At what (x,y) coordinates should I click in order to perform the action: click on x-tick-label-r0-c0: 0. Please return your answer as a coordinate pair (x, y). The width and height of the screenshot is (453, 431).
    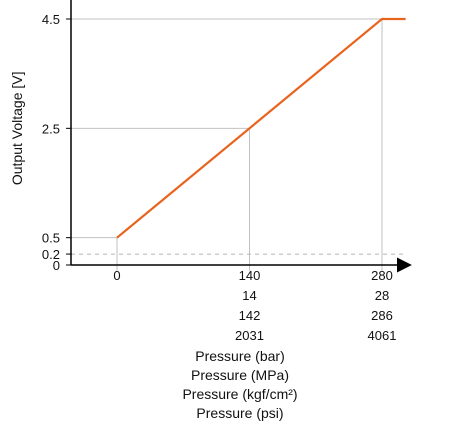
    Looking at the image, I should click on (116, 275).